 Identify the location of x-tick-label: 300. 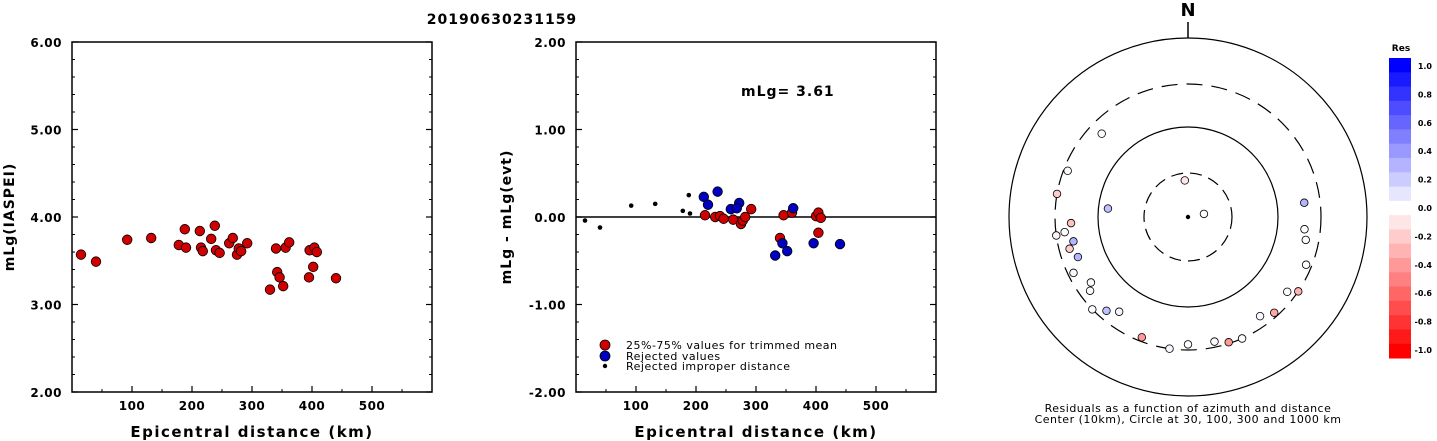
(252, 406).